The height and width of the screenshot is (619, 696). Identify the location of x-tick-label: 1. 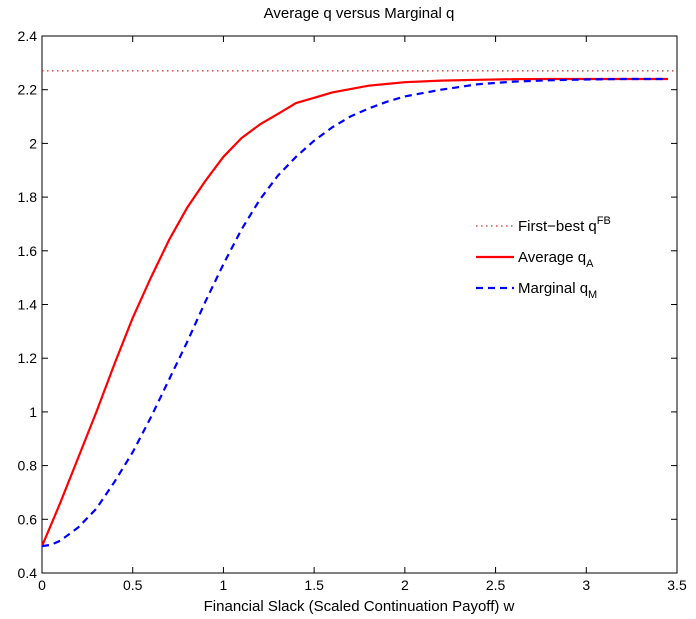
(224, 585).